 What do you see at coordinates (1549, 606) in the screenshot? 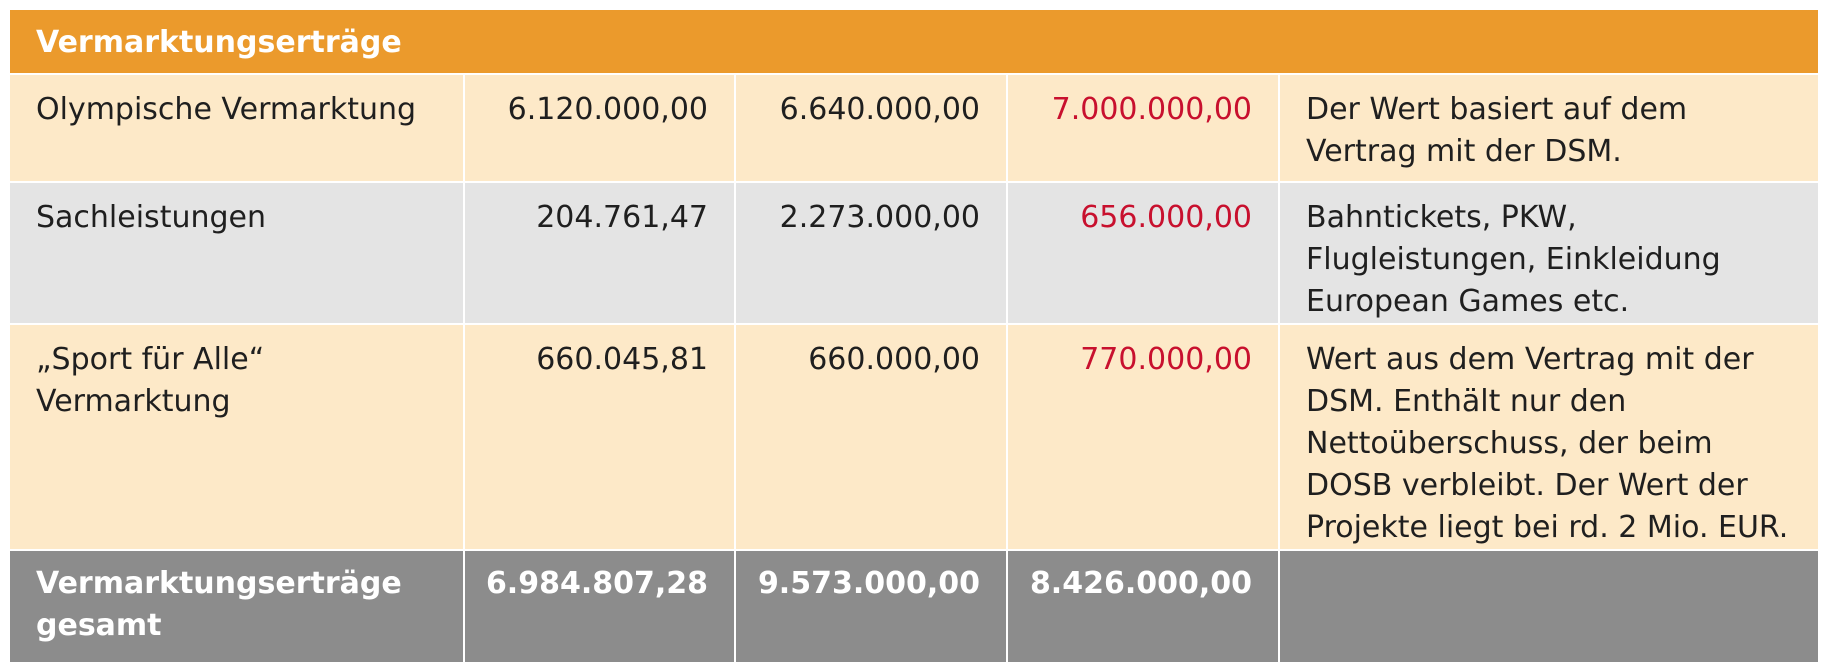
I see `total-empty-cell` at bounding box center [1549, 606].